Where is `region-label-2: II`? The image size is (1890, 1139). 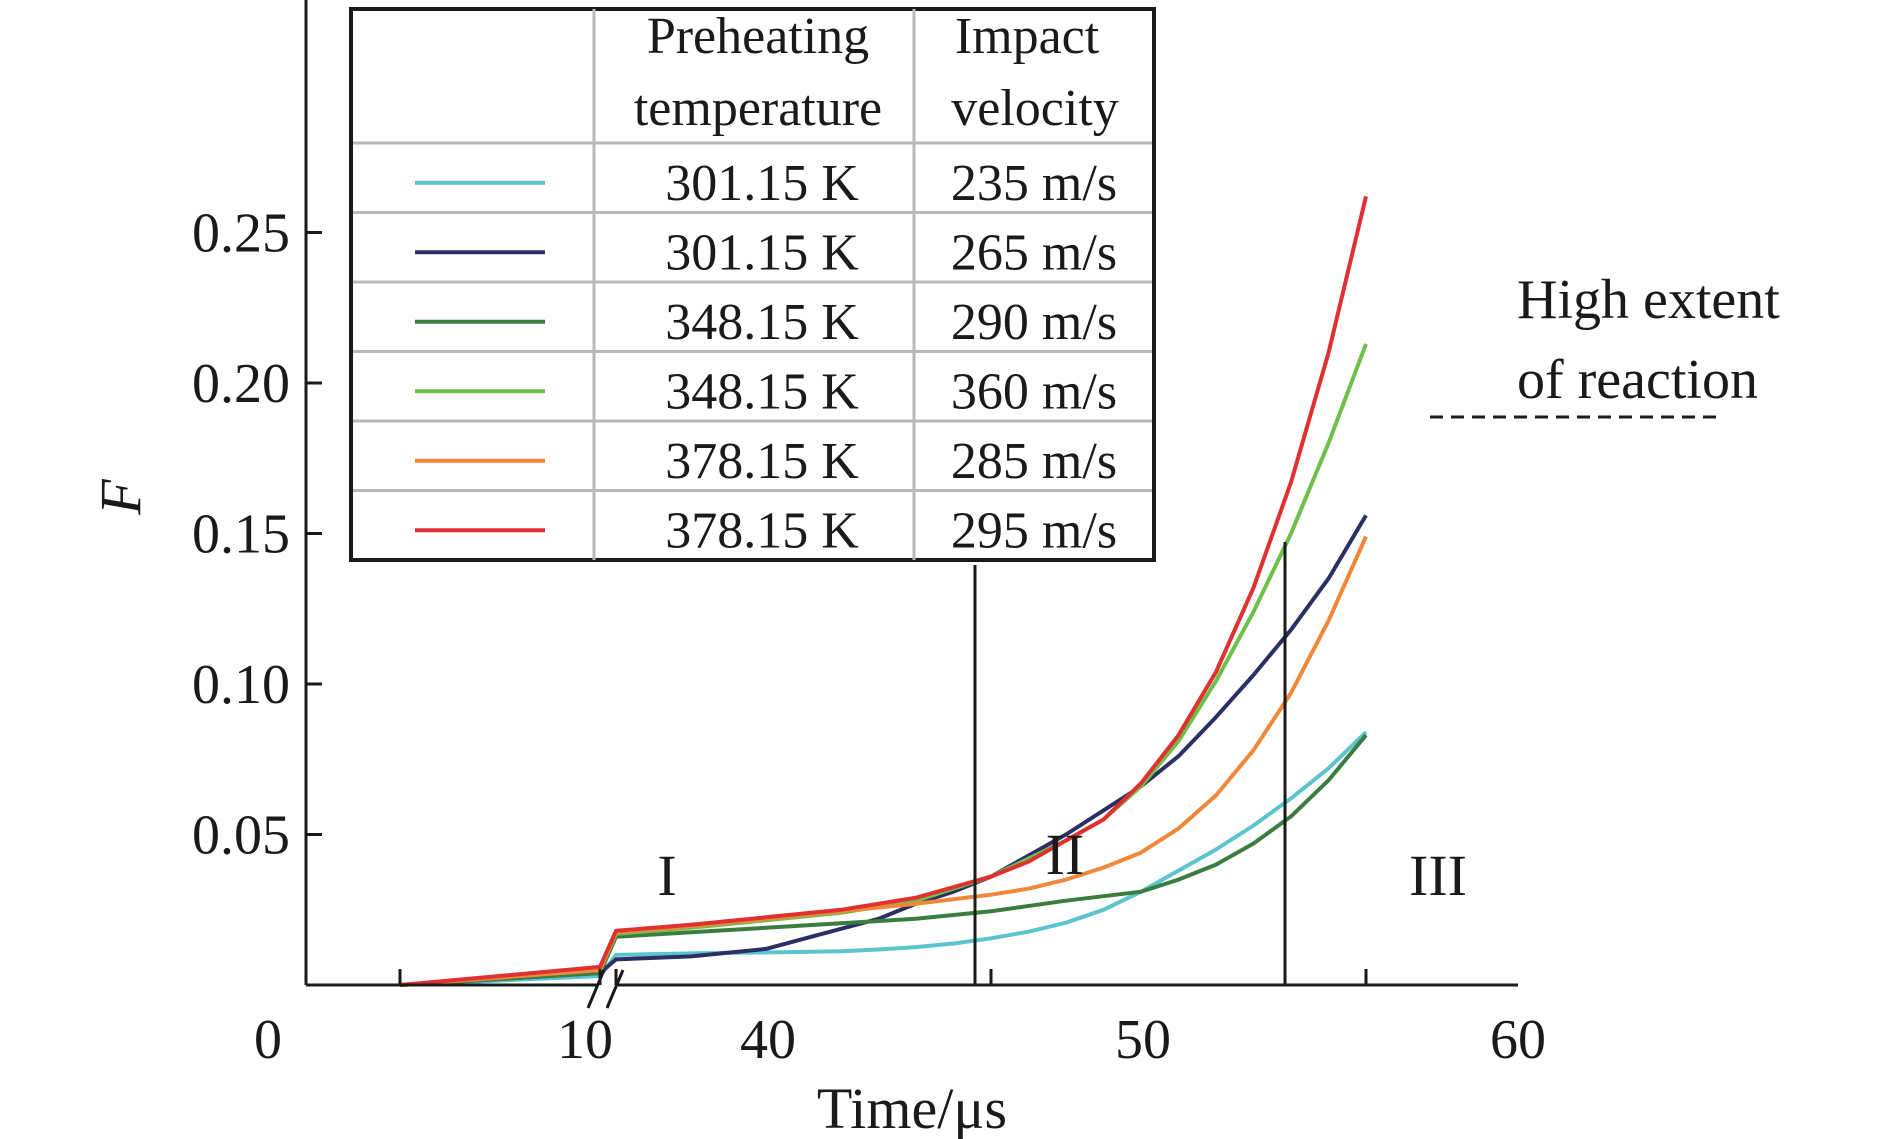 region-label-2: II is located at coordinates (1065, 854).